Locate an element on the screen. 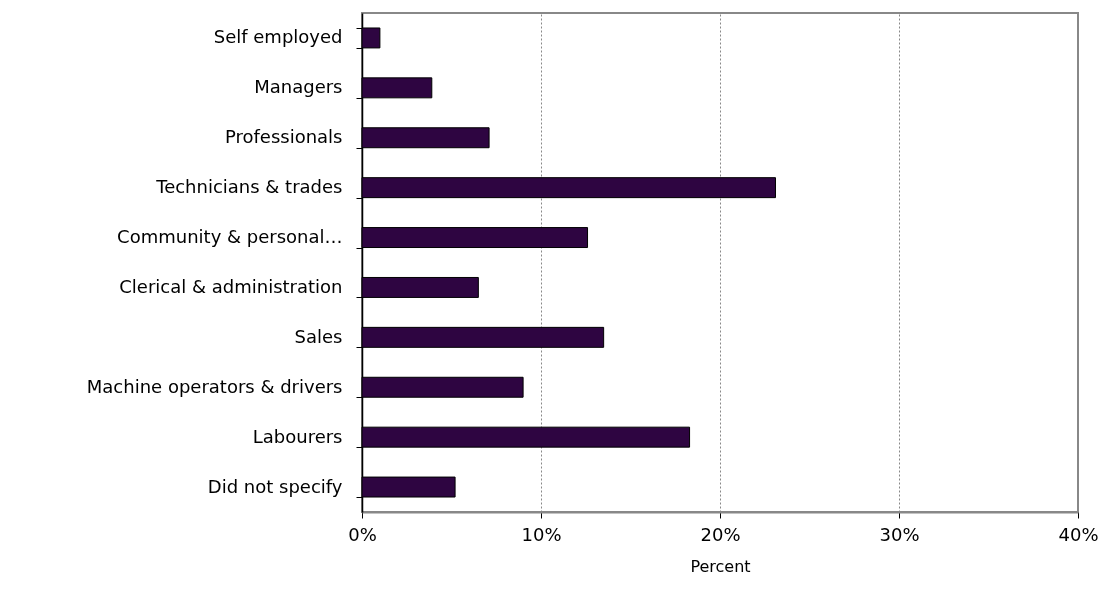  y-tick-label: Did not specify is located at coordinates (275, 486).